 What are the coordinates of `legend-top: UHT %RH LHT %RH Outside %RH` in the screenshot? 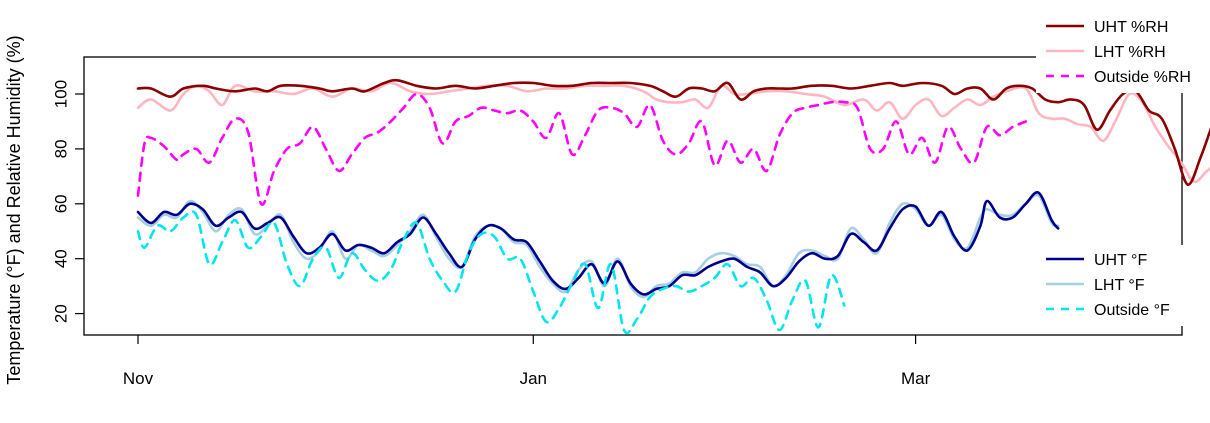 It's located at (1113, 52).